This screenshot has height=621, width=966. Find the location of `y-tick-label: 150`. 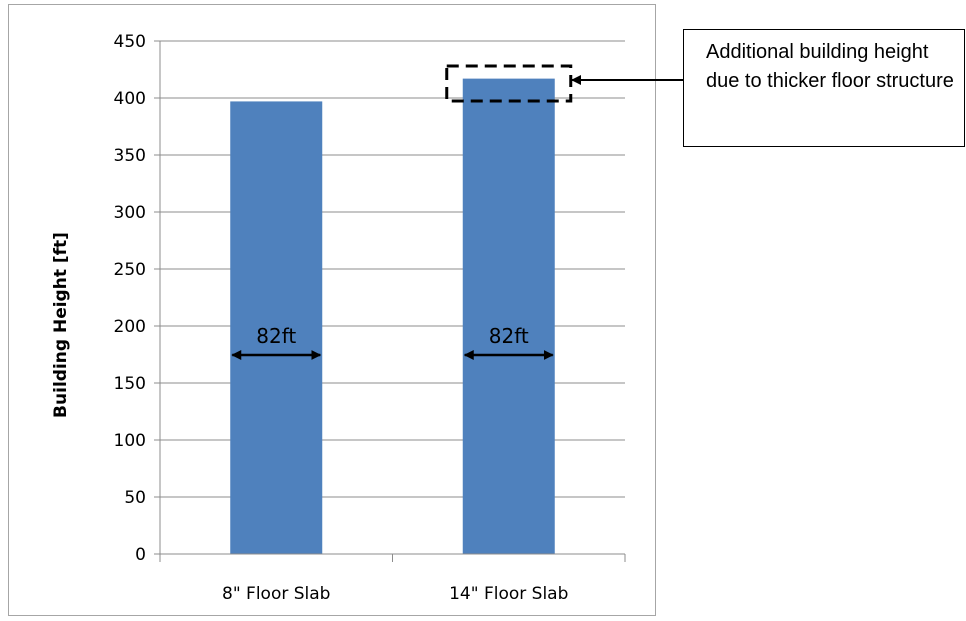

y-tick-label: 150 is located at coordinates (130, 384).